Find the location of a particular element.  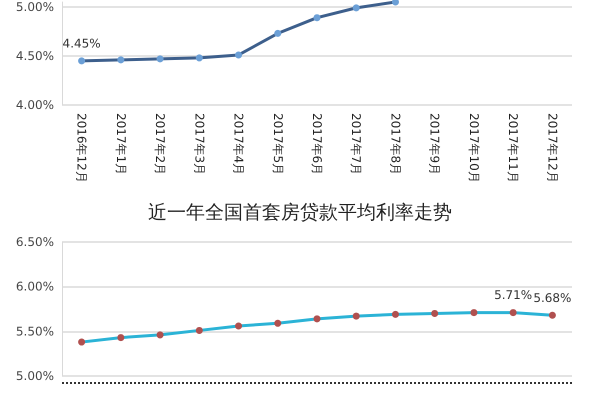

chart-title: 近一年全国首套房贷款平均利率走势 is located at coordinates (300, 213).